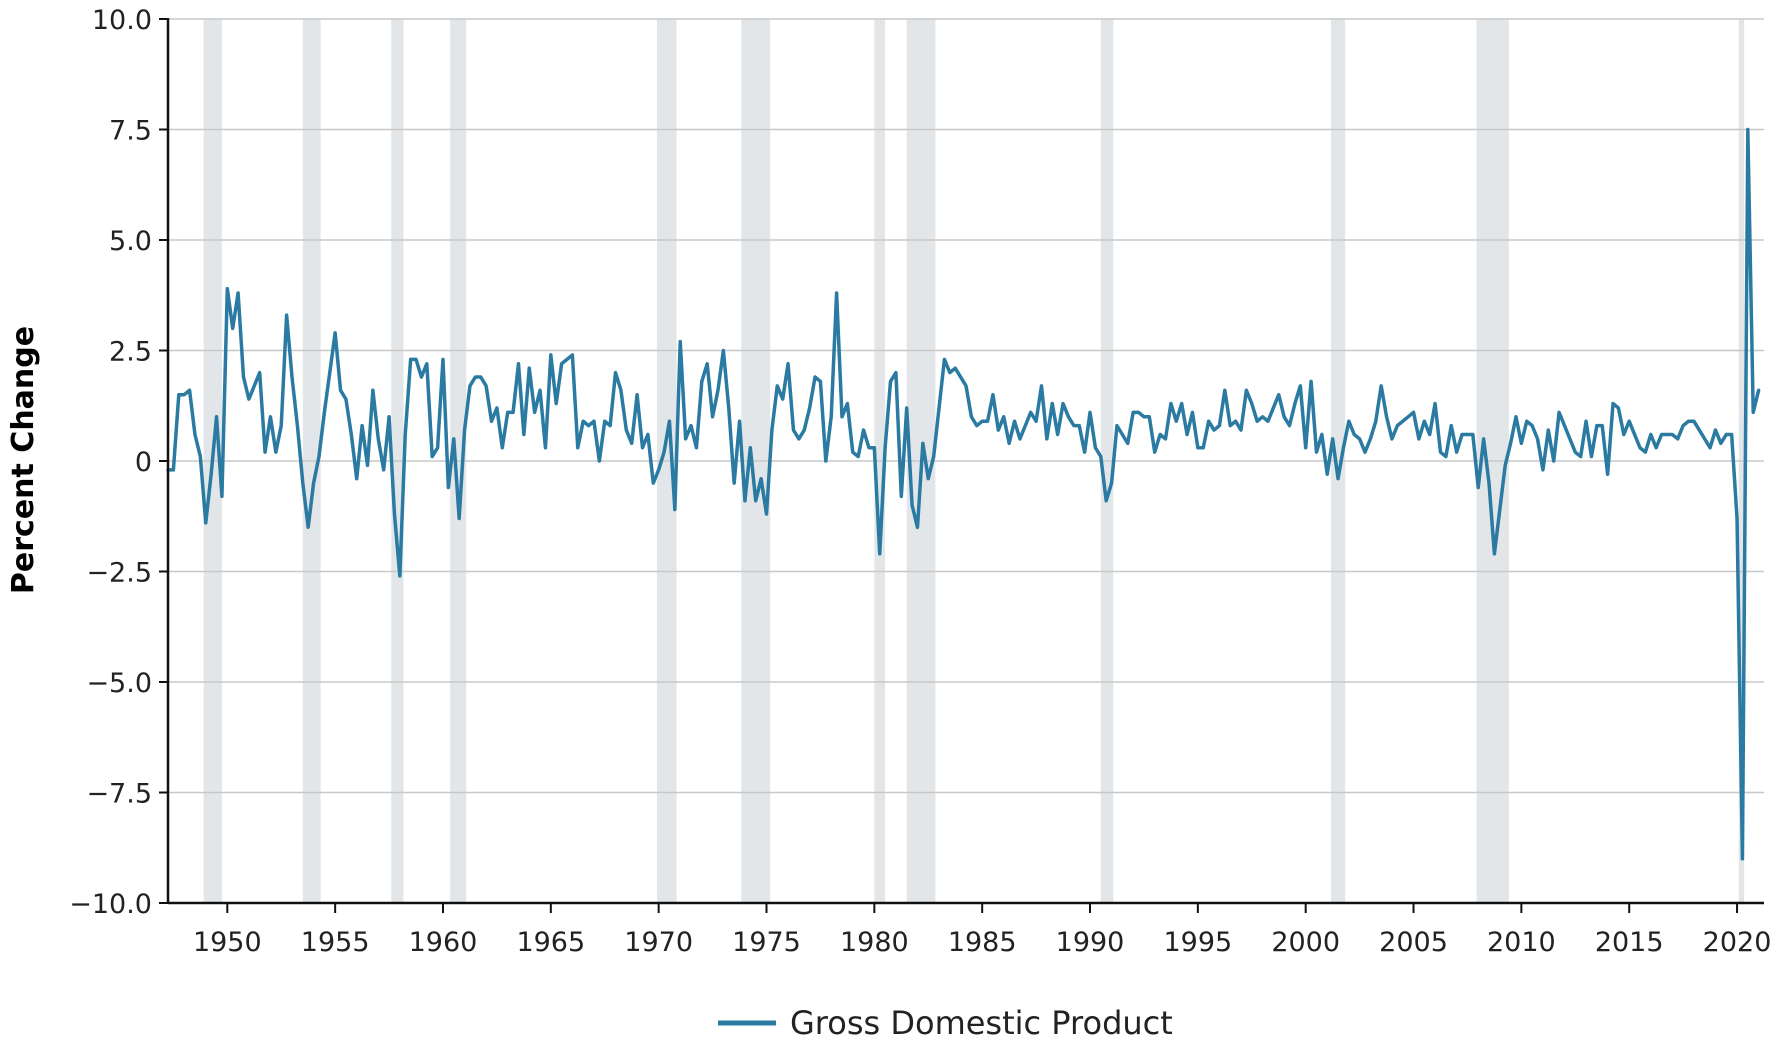  I want to click on y-tick-label-7: −7.5, so click(119, 794).